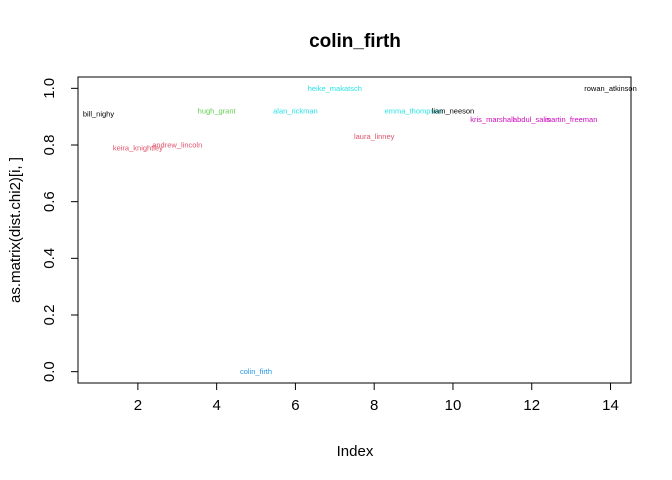 Image resolution: width=672 pixels, height=480 pixels. What do you see at coordinates (177, 145) in the screenshot?
I see `point-label: andrew_lincoln` at bounding box center [177, 145].